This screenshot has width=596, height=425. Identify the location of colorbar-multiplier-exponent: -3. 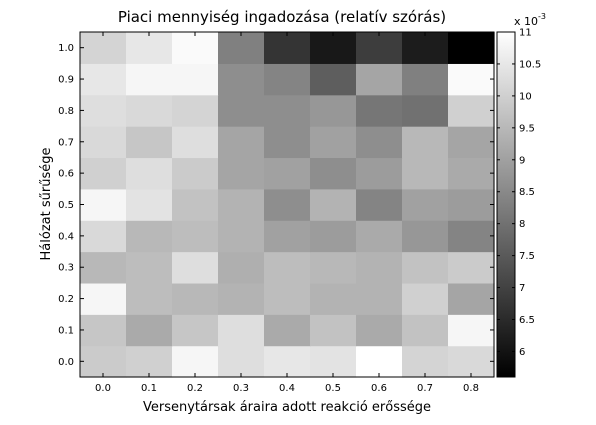
(542, 16).